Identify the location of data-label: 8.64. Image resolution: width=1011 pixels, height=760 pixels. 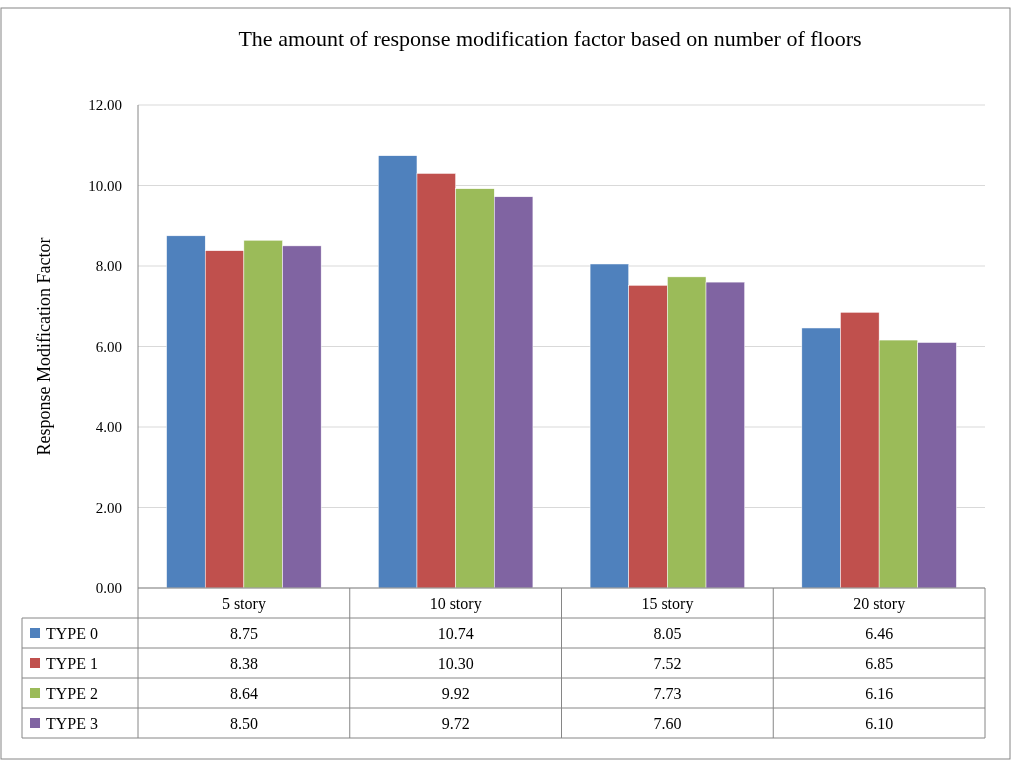
(243, 693).